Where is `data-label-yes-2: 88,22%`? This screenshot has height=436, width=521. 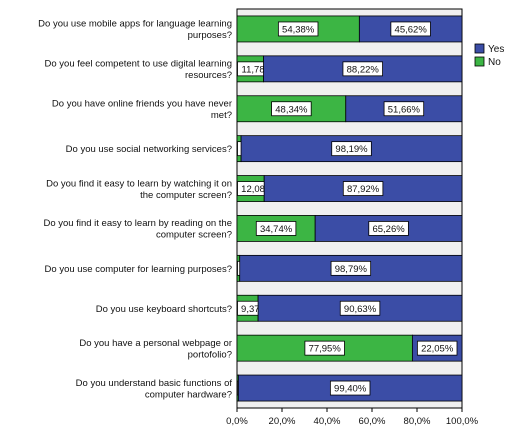 data-label-yes-2: 88,22% is located at coordinates (363, 69).